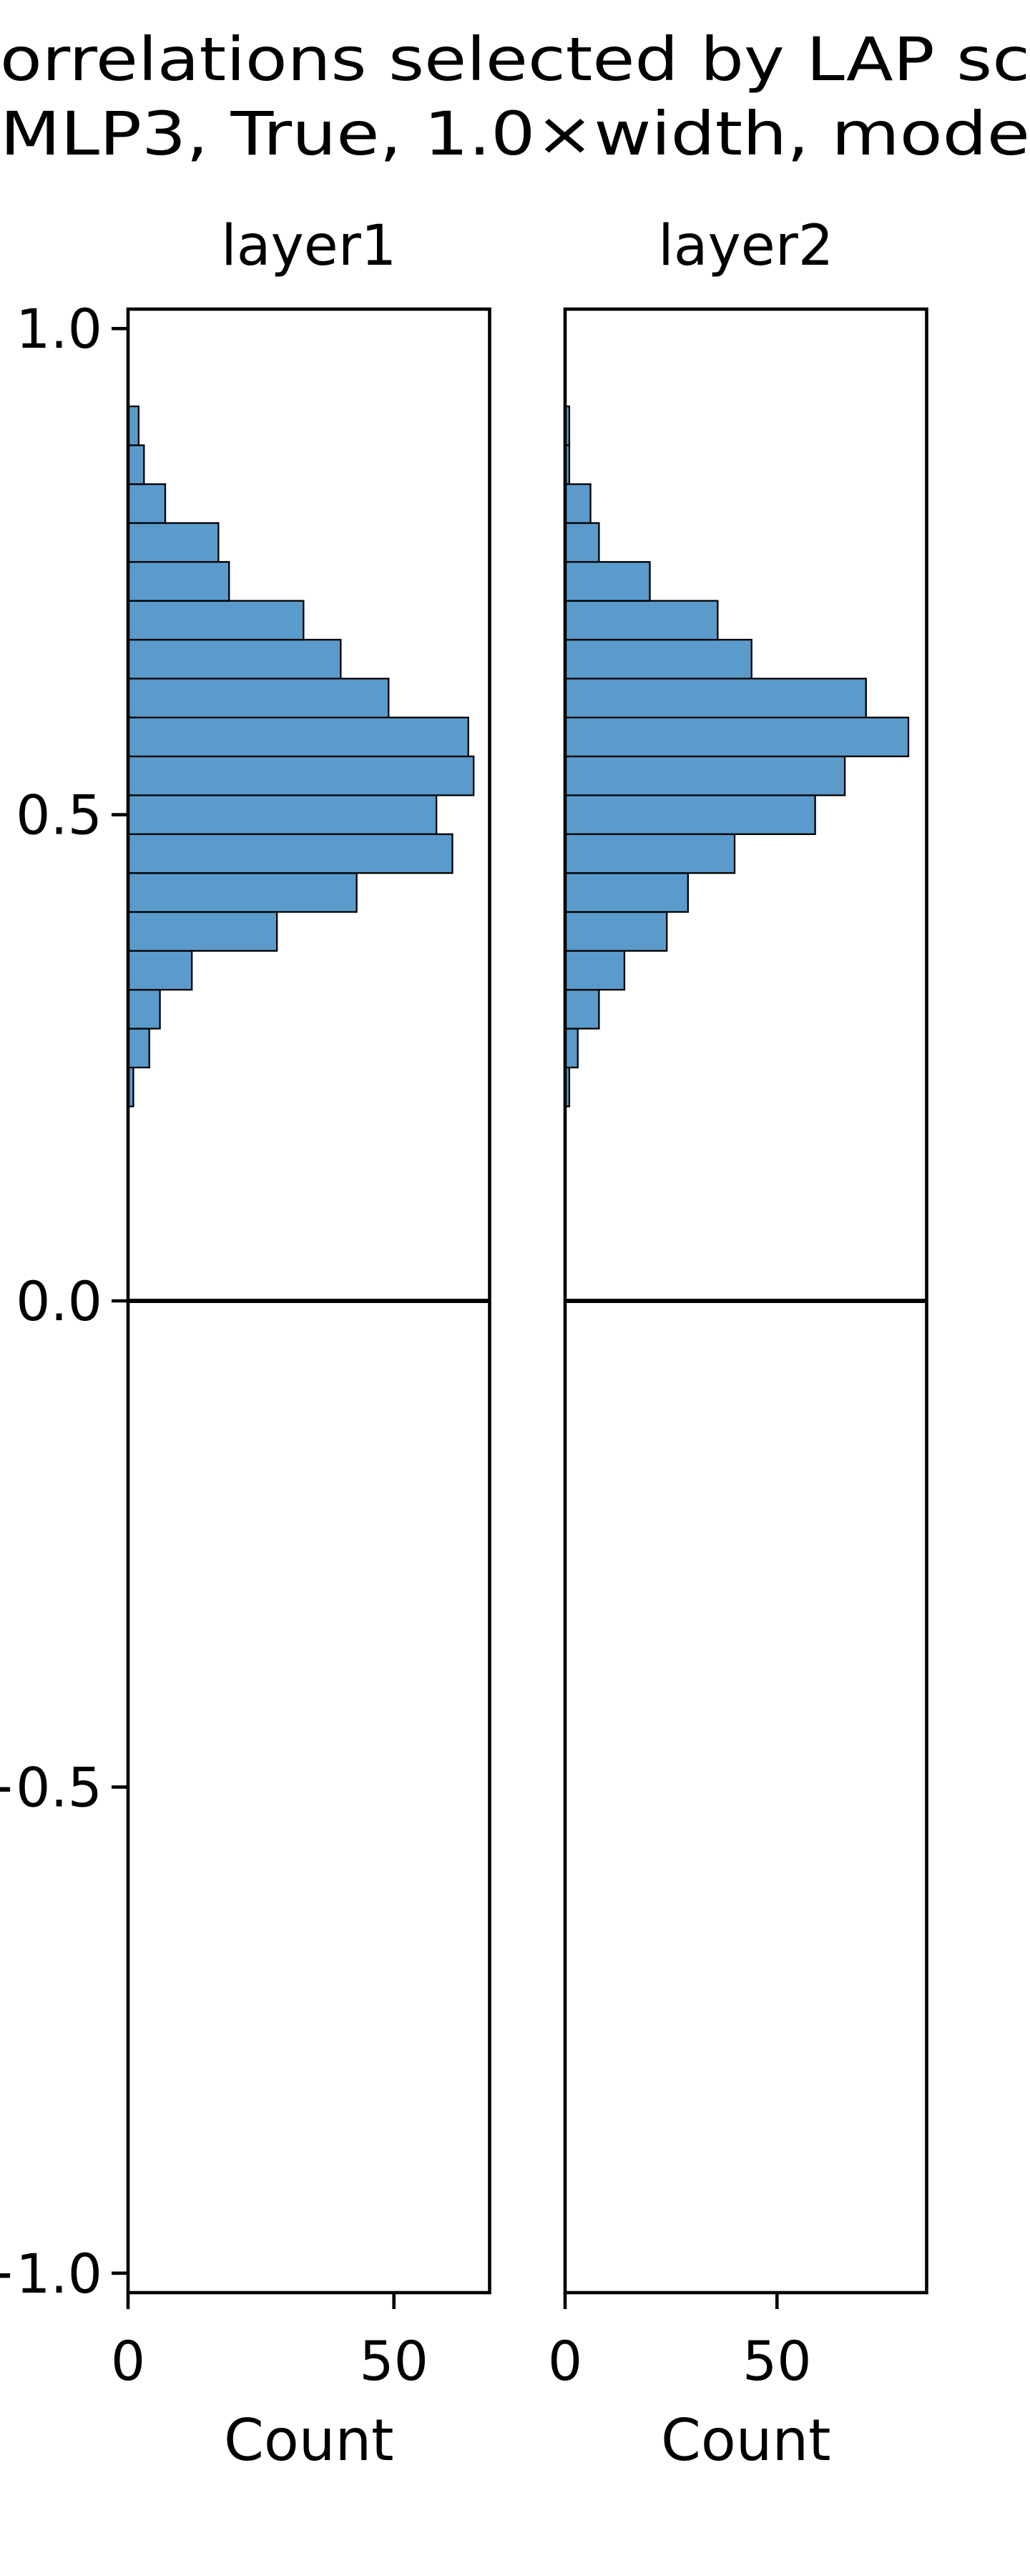  I want to click on subplot-title: layer2, so click(746, 246).